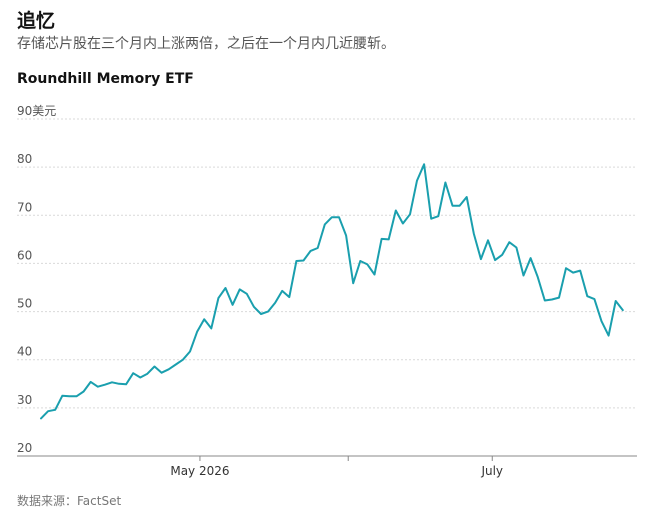 The width and height of the screenshot is (648, 515). Describe the element at coordinates (24, 304) in the screenshot. I see `y-tick-label: 50` at that location.